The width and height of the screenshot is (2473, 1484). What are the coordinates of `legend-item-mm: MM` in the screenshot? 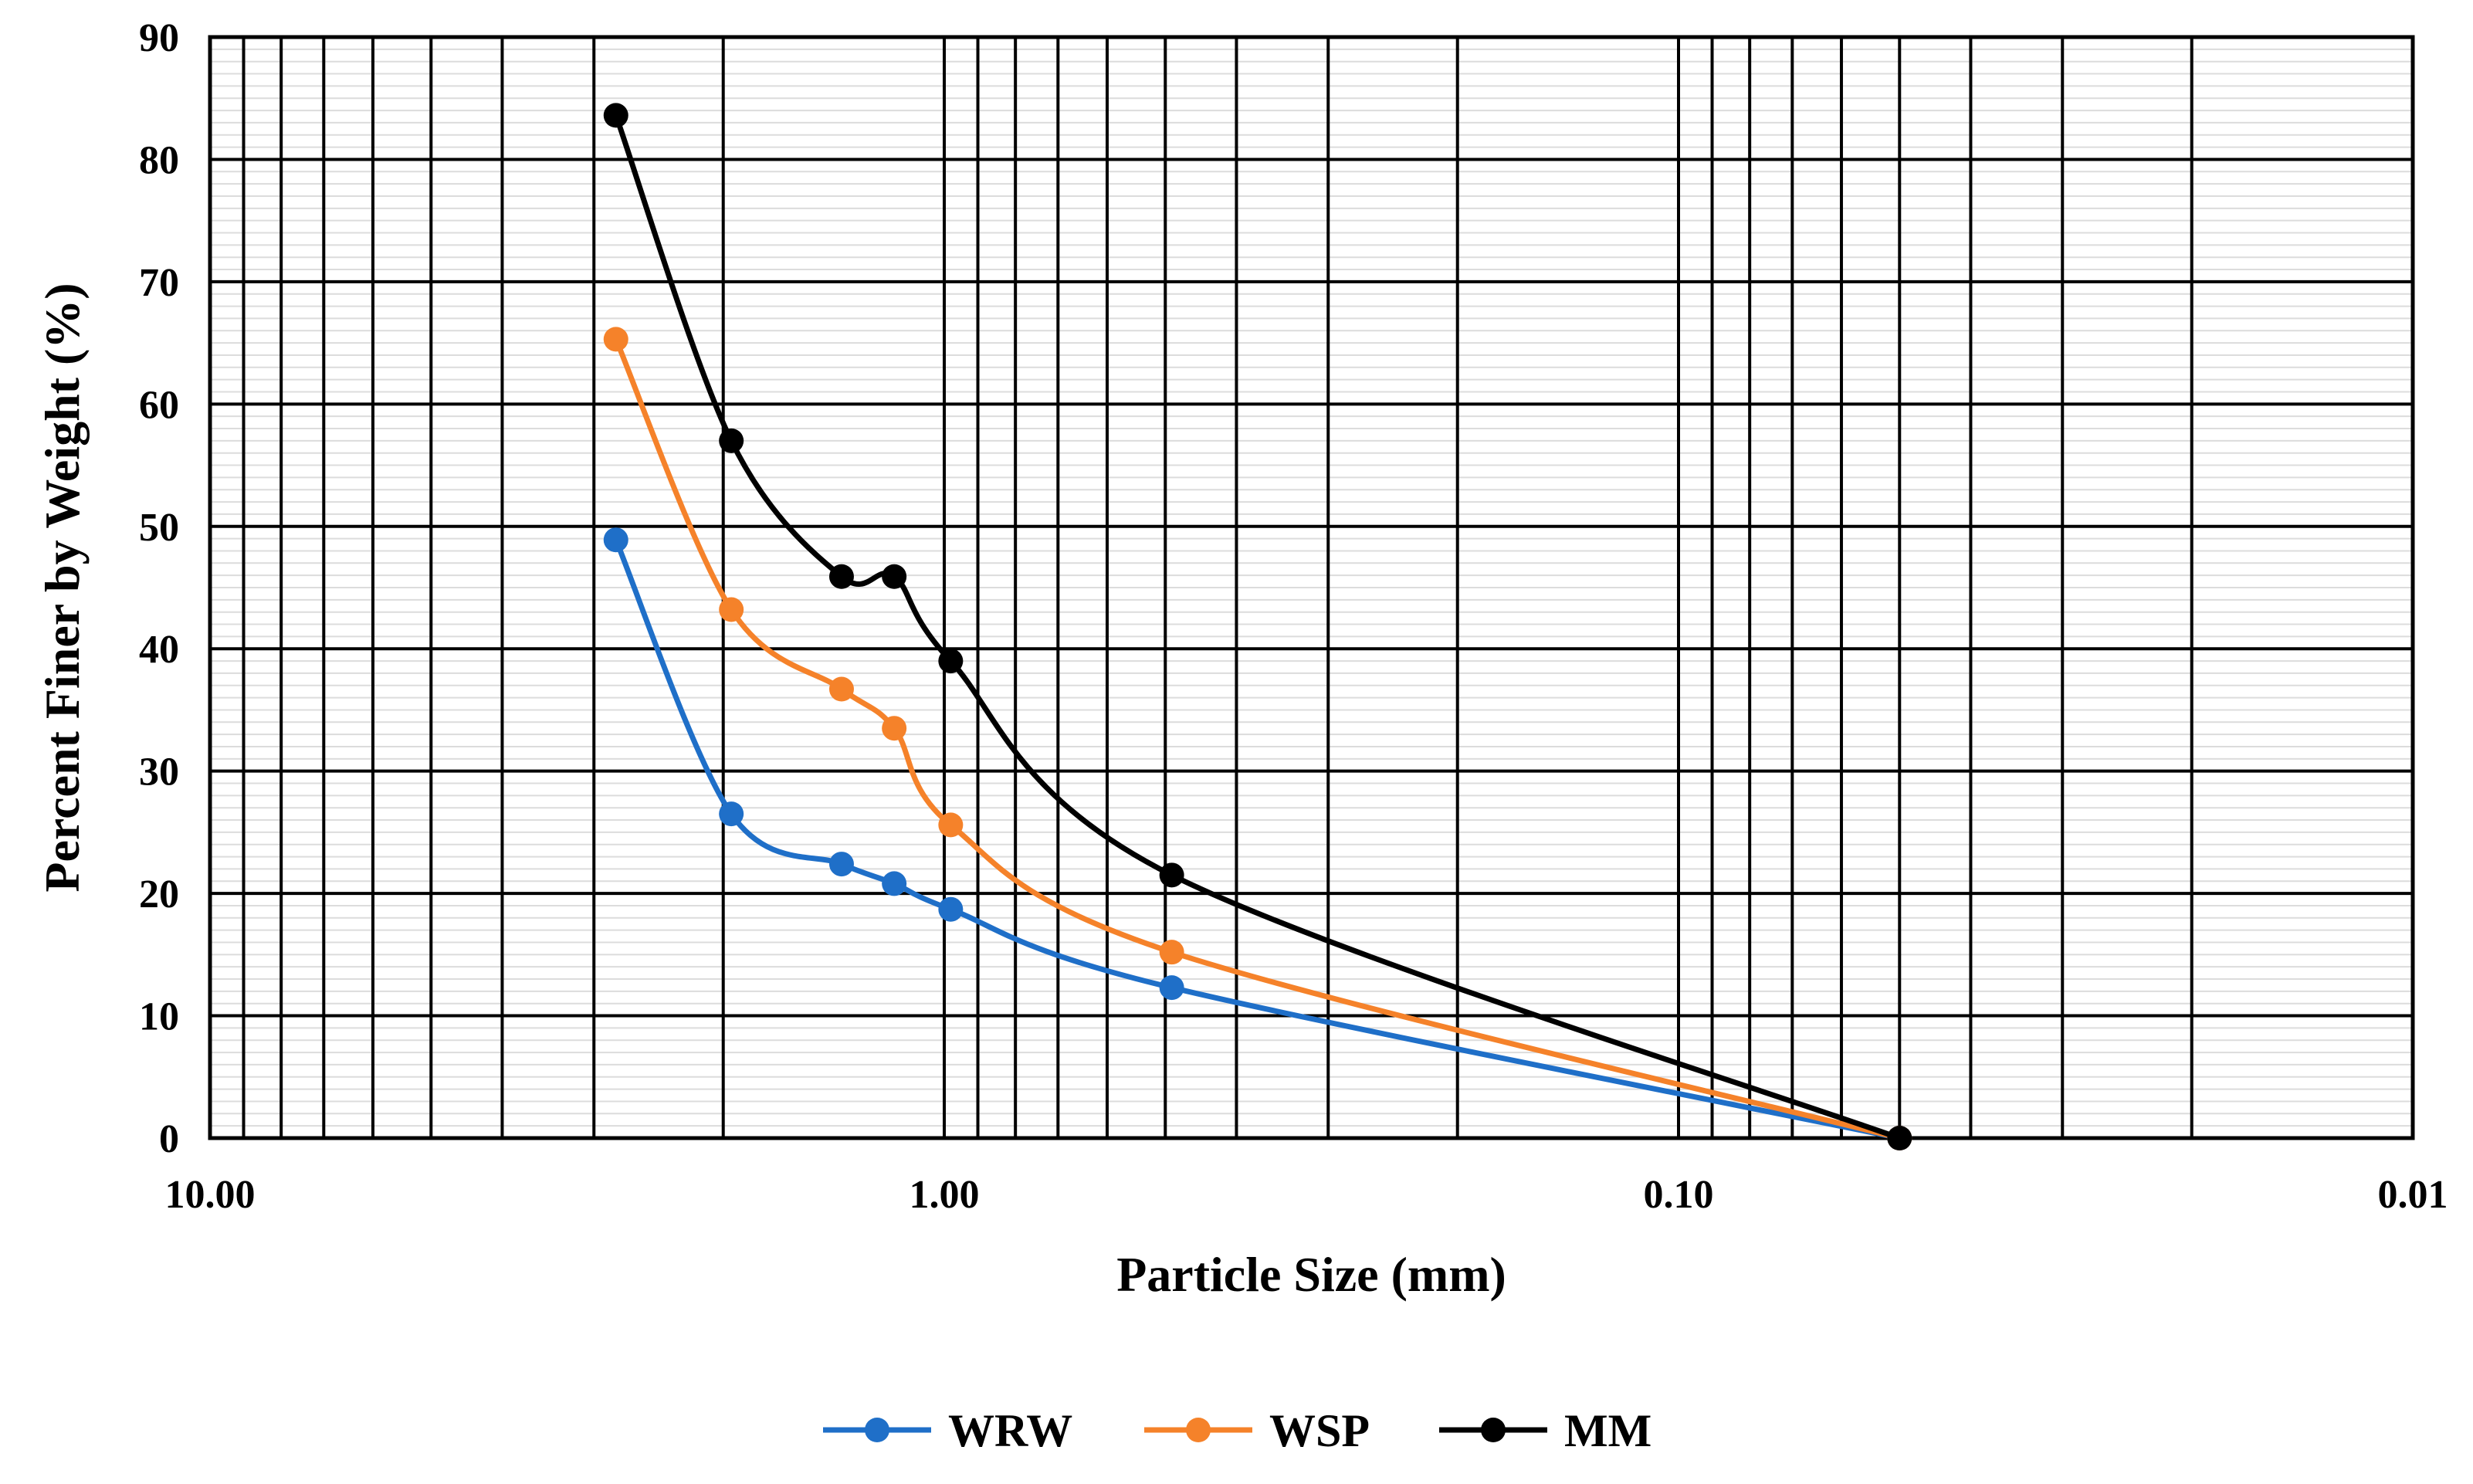 It's located at (1545, 1430).